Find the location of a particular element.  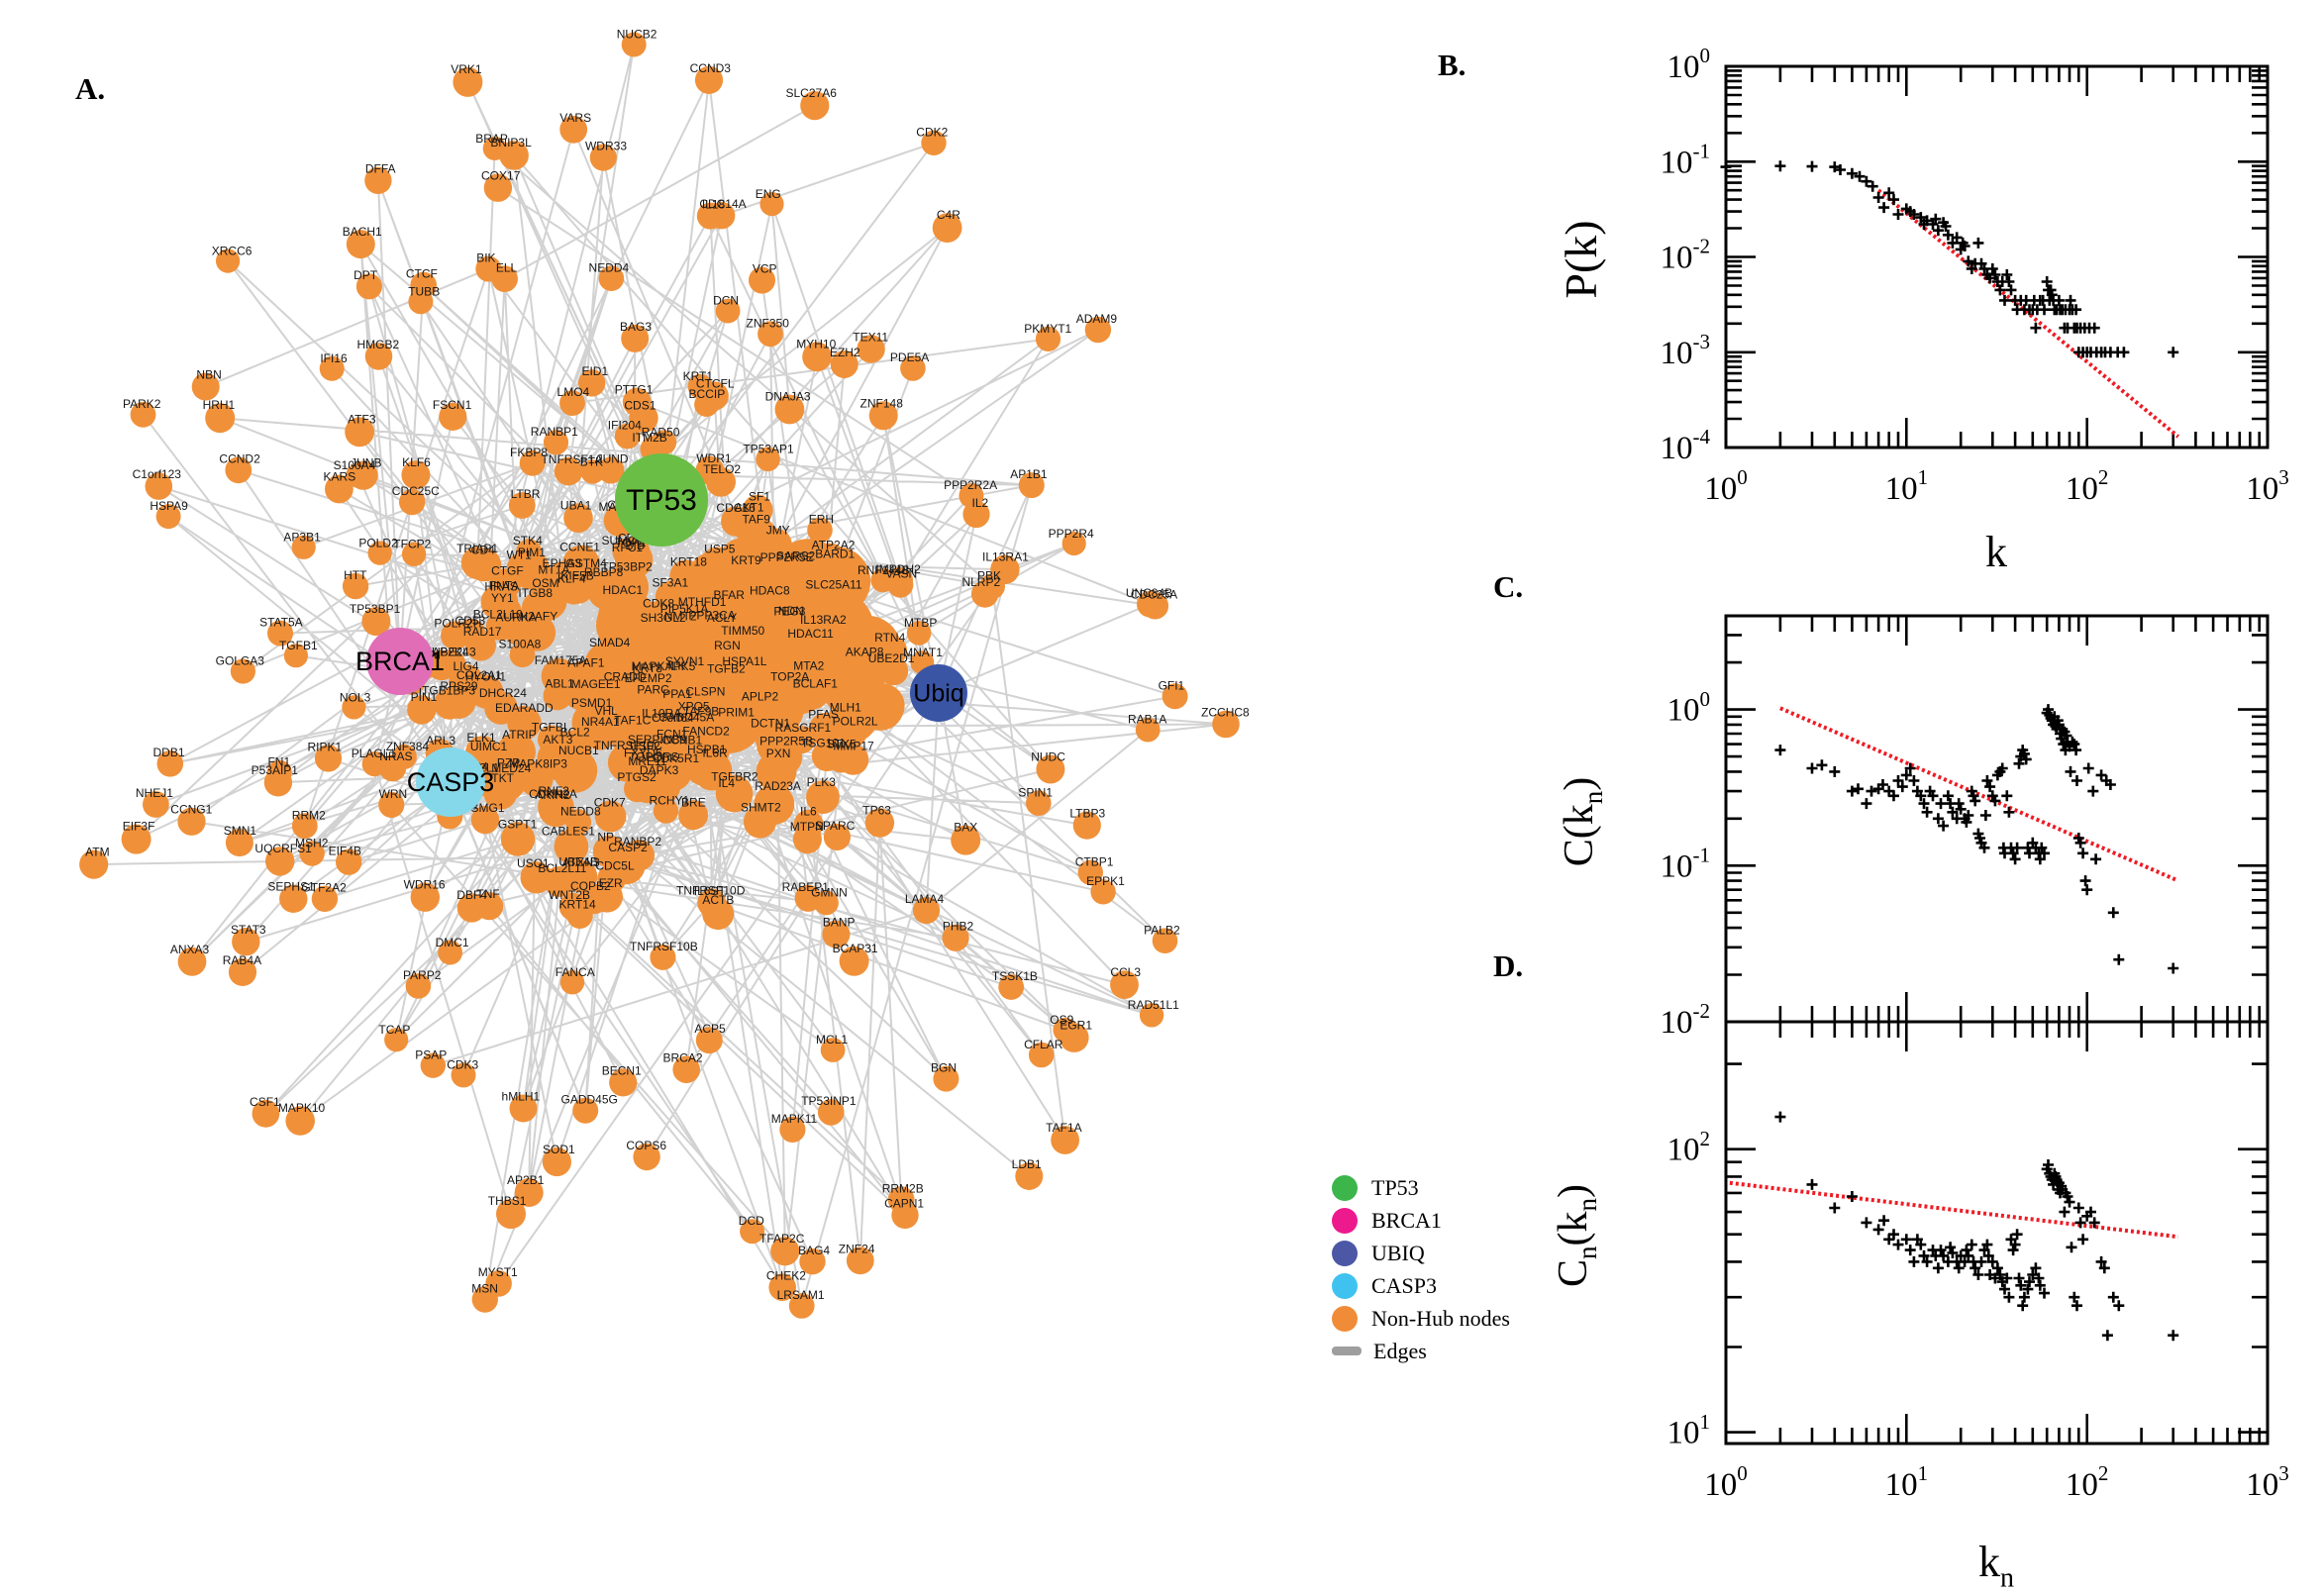

node-label: CDKN2A is located at coordinates (553, 794).